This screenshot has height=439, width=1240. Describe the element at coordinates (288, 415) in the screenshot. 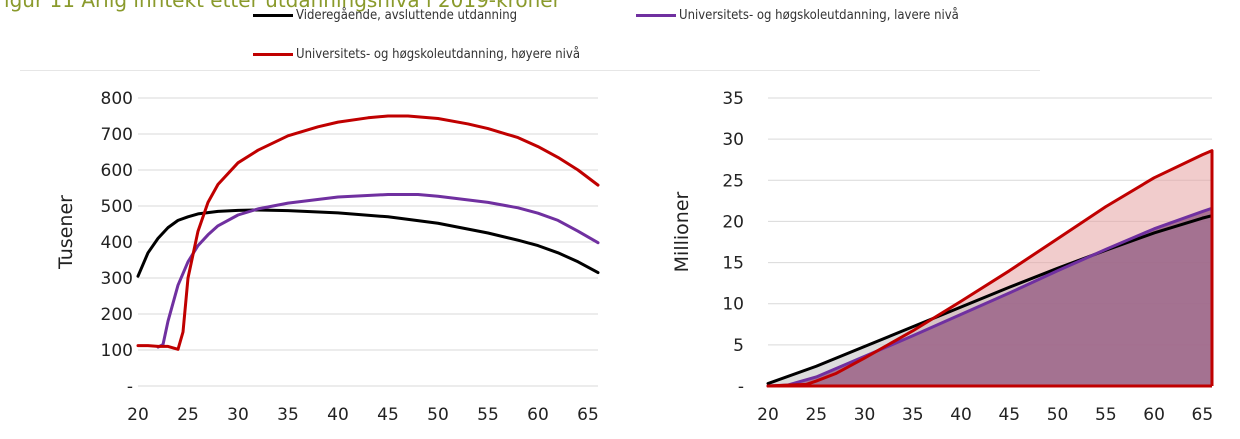

I see `left-x-tick-label: 35` at that location.